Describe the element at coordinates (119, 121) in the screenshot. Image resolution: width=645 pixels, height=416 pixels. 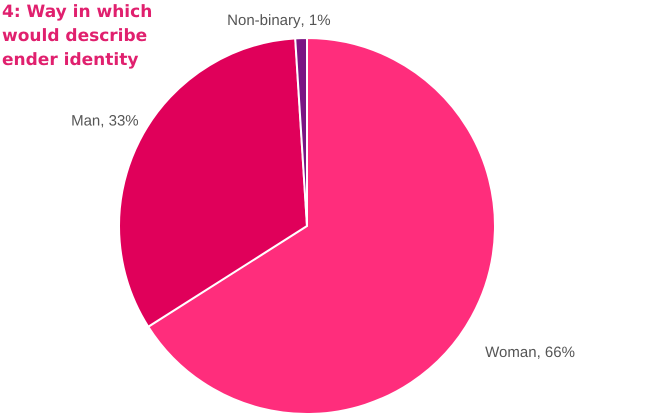
I see `data-label: , 33%` at that location.